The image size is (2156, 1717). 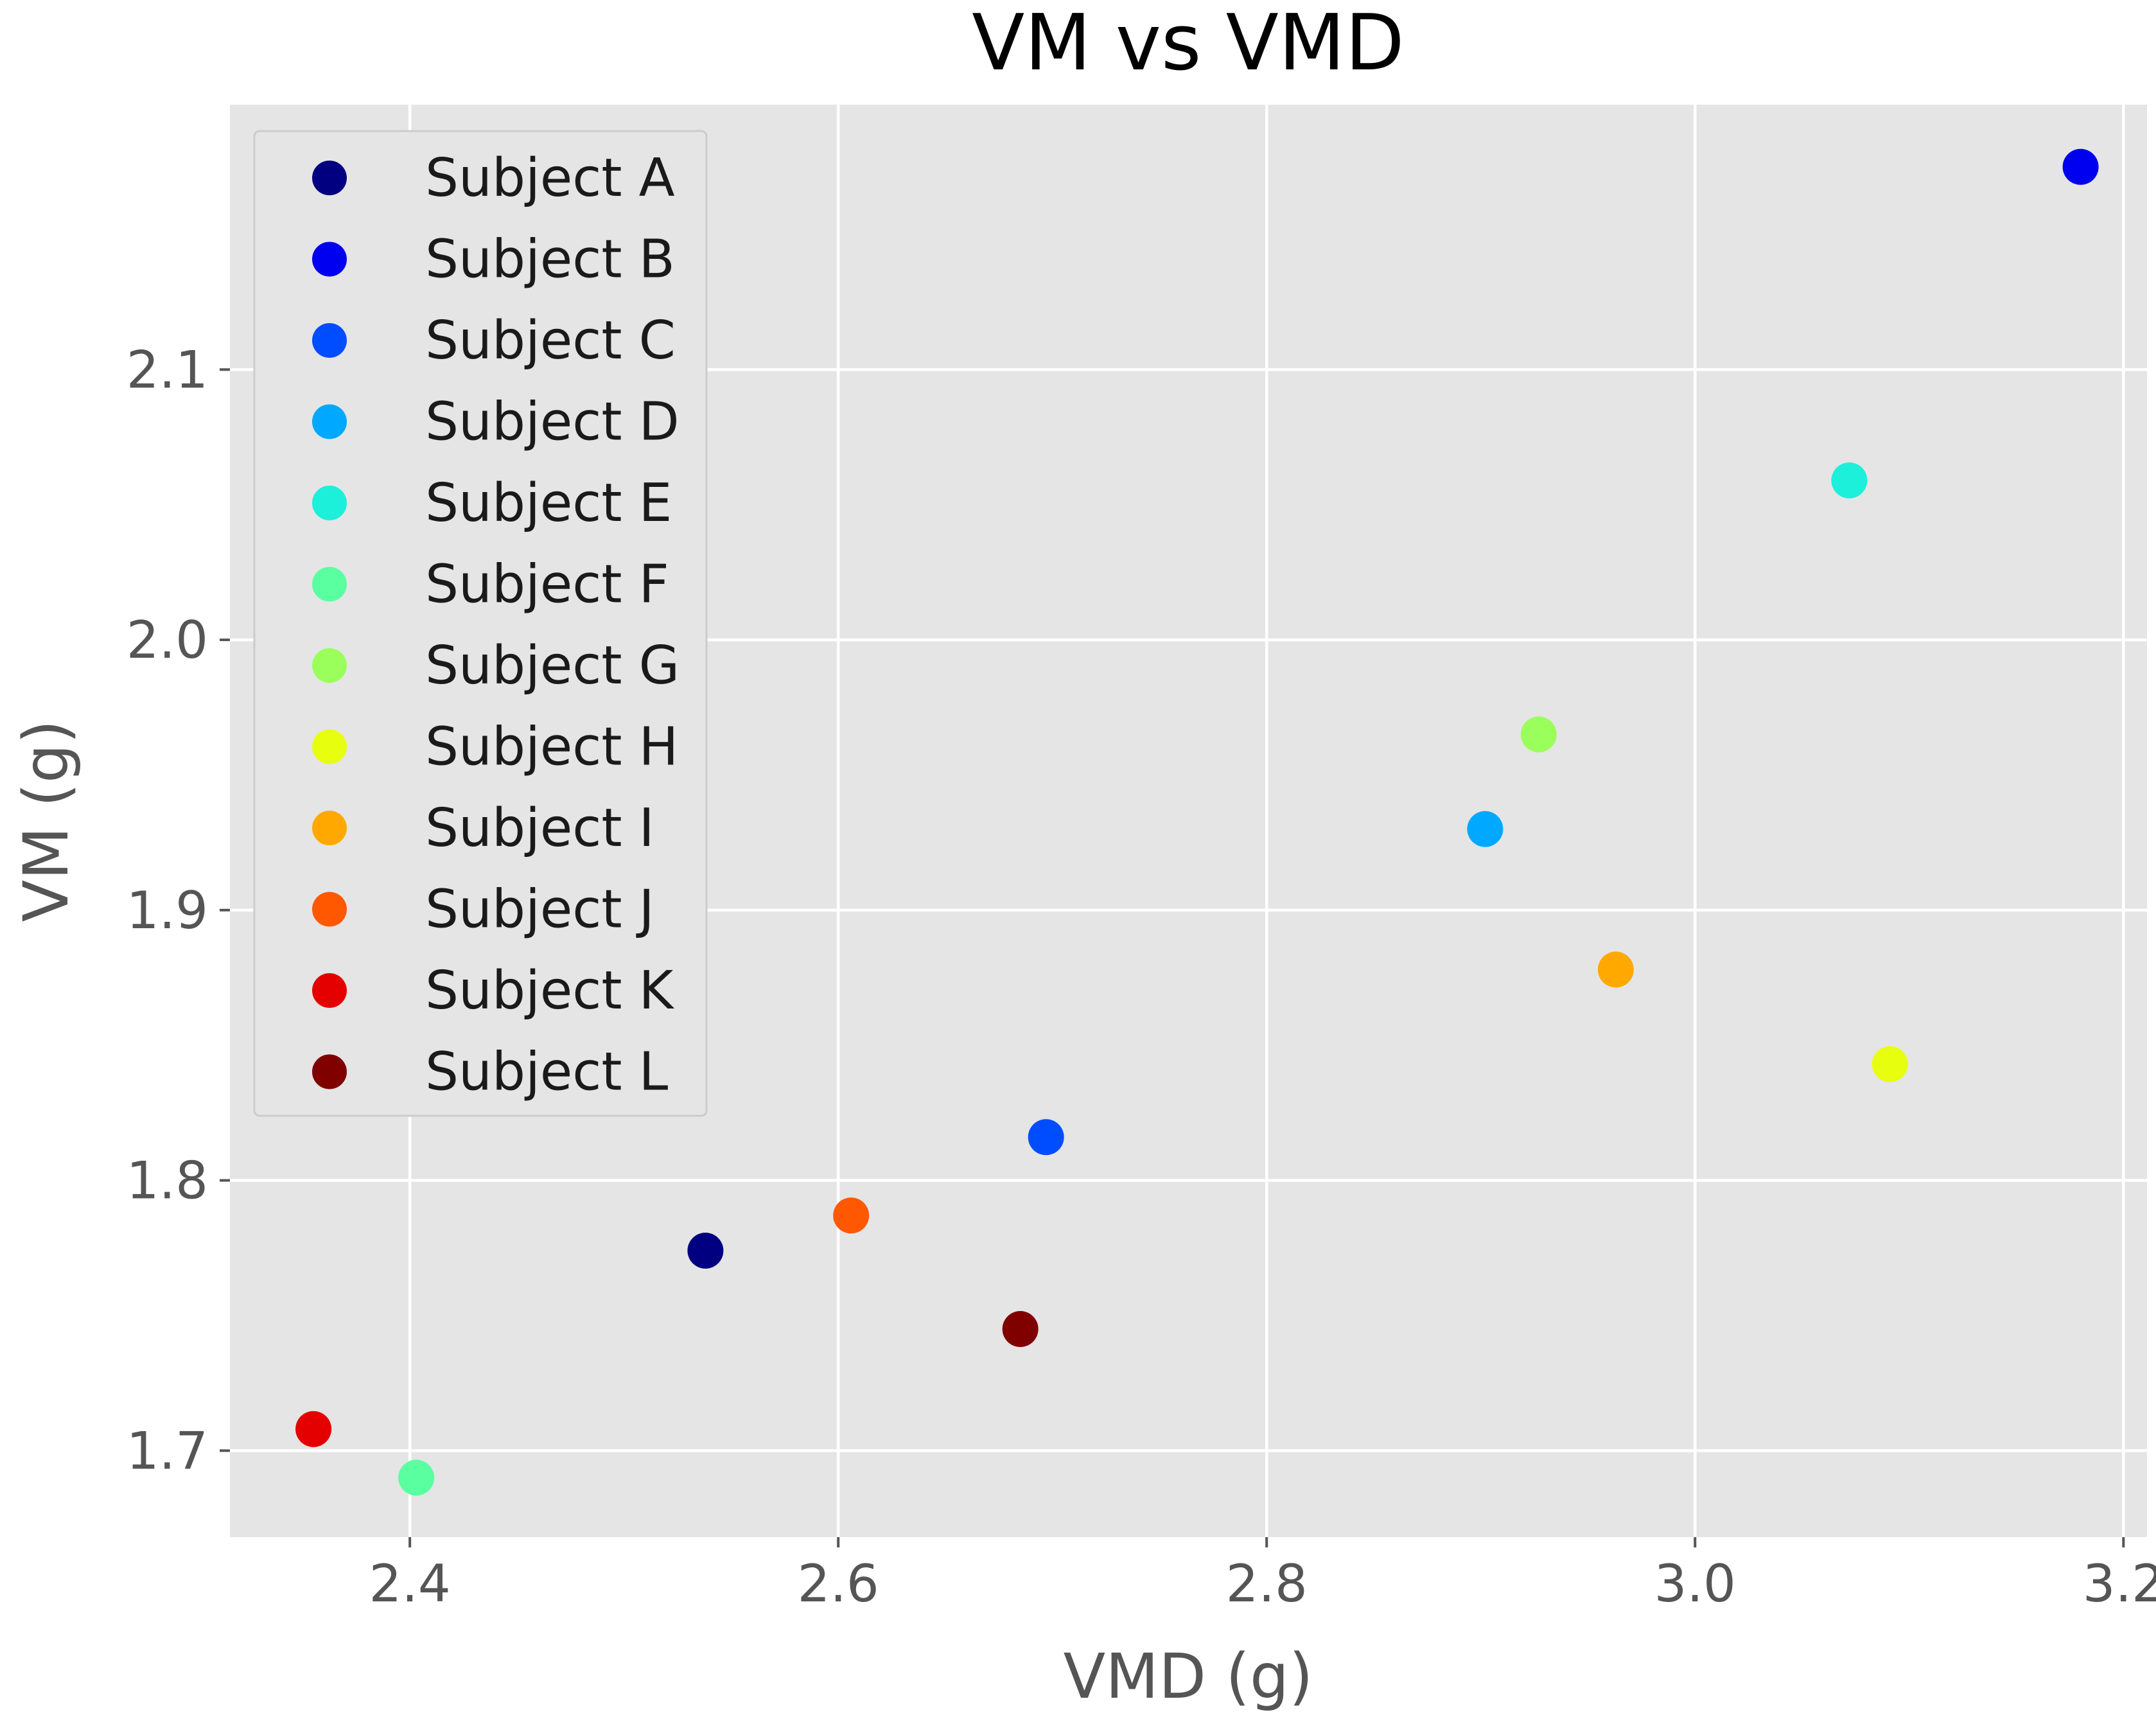 I want to click on y-tick-label: 1.8, so click(x=167, y=1181).